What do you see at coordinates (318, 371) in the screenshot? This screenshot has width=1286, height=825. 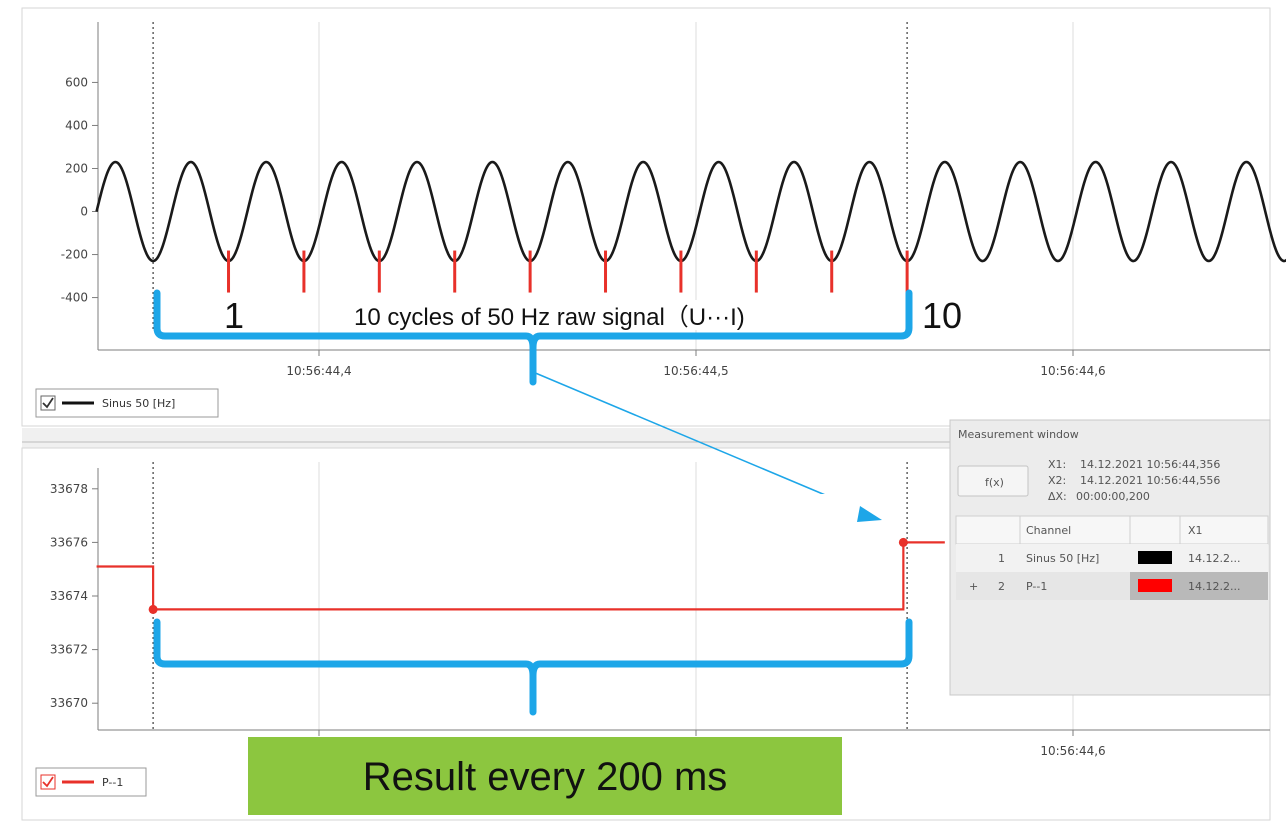 I see `x-tick-label: 10:56:44,4` at bounding box center [318, 371].